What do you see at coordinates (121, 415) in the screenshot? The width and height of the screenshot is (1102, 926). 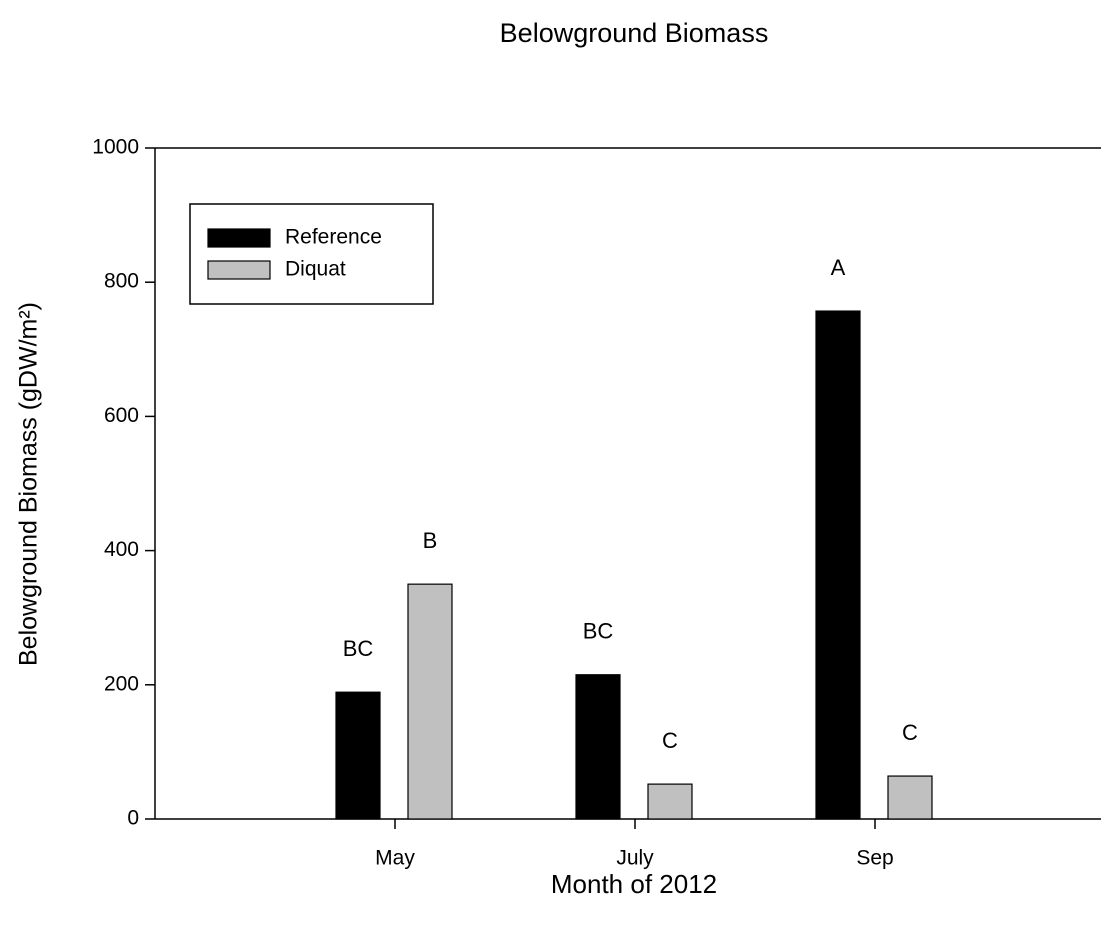 I see `y-tick-label: 600` at bounding box center [121, 415].